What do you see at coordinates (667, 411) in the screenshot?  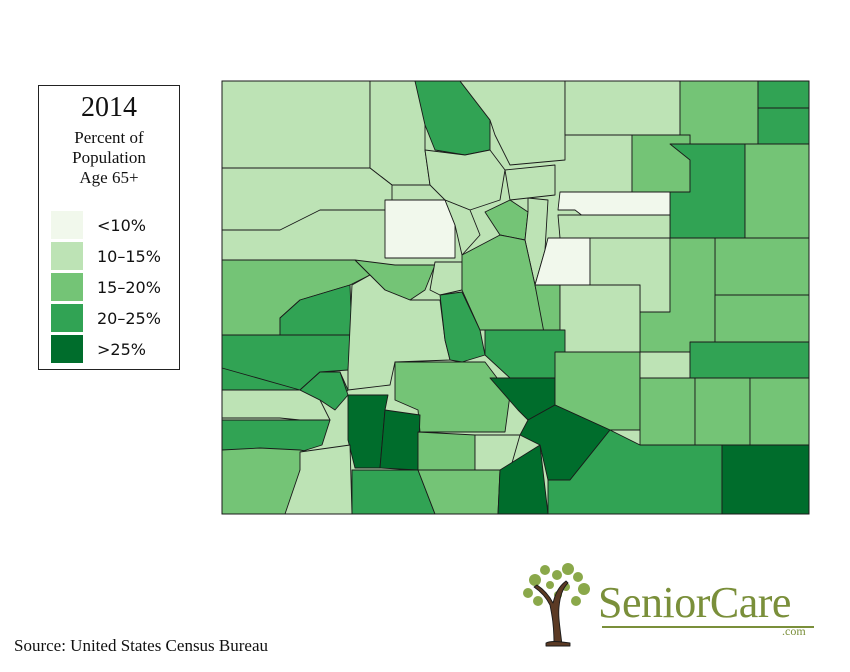 I see `county-otero` at bounding box center [667, 411].